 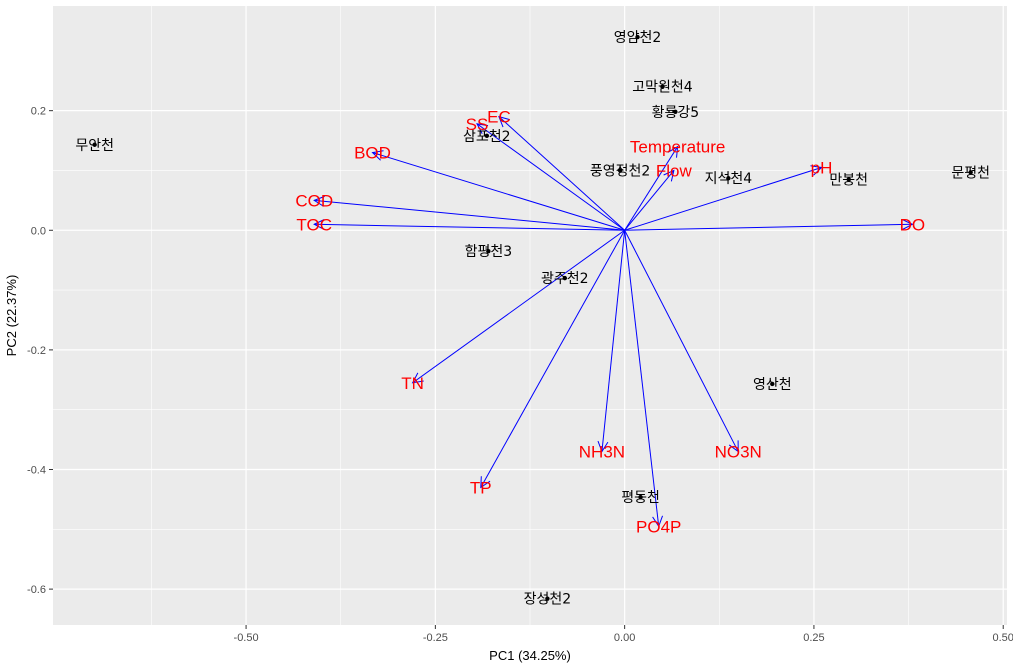 I want to click on y-axis-title: PC2 (22.37%), so click(x=11, y=316).